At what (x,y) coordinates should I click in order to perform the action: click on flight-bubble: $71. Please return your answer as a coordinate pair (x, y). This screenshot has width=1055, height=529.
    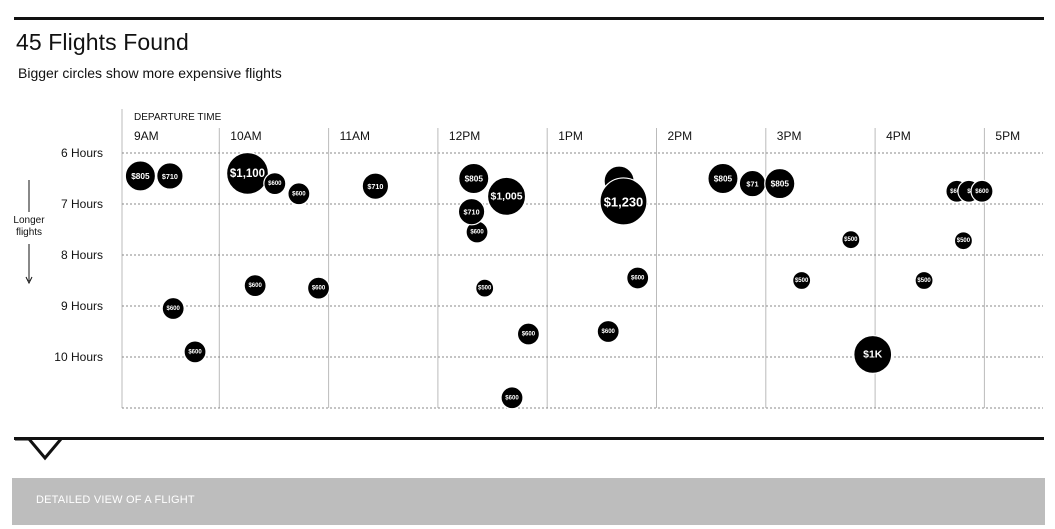
    Looking at the image, I should click on (752, 183).